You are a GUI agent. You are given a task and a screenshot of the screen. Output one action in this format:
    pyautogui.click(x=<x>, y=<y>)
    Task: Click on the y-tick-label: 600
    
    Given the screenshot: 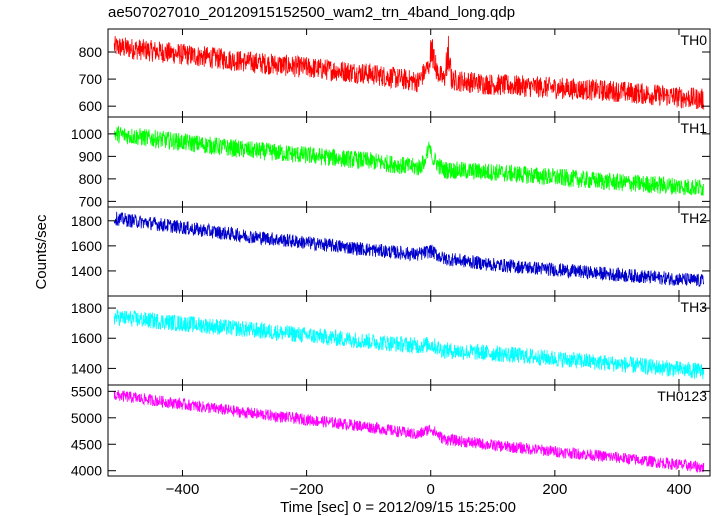 What is the action you would take?
    pyautogui.click(x=91, y=106)
    